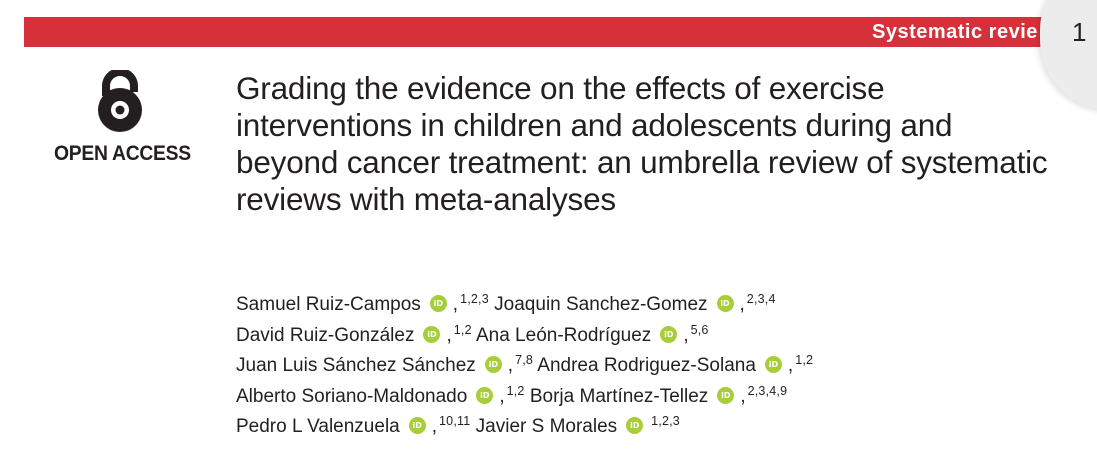  I want to click on author-affiliations: 5,6, so click(699, 329).